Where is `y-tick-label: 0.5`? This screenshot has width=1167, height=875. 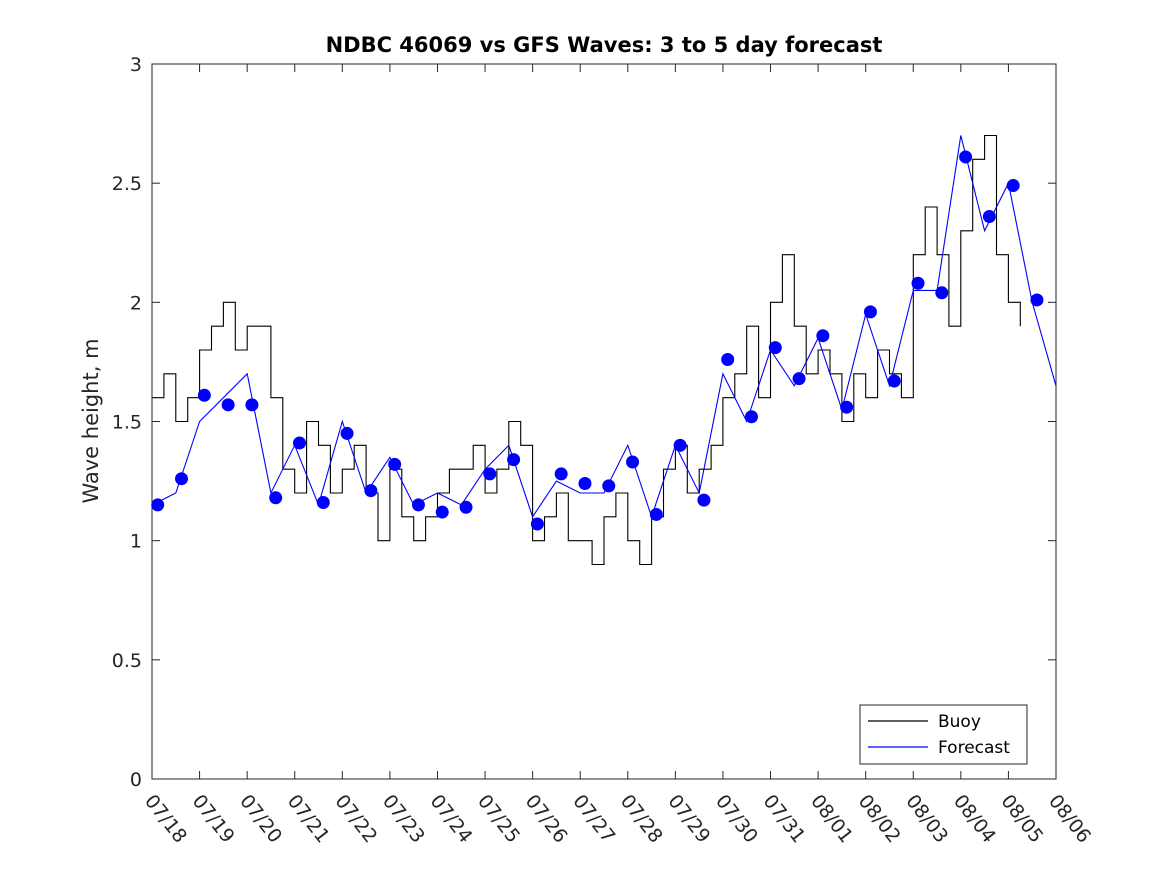
y-tick-label: 0.5 is located at coordinates (127, 661).